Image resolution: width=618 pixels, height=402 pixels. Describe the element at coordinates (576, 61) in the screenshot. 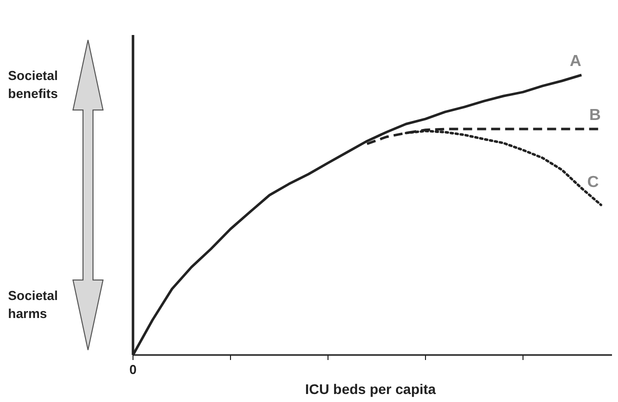

I see `series-label: A` at that location.